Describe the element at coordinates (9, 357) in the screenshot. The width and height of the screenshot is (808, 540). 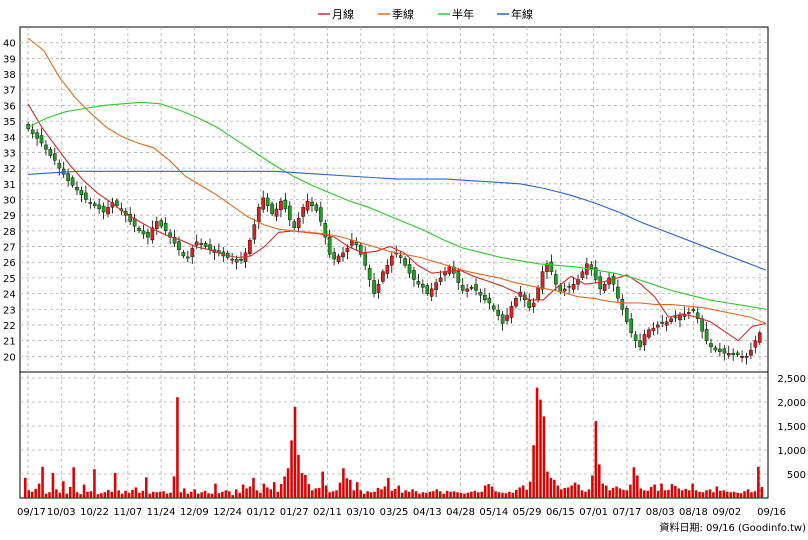
I see `price-tick-label: 20` at that location.